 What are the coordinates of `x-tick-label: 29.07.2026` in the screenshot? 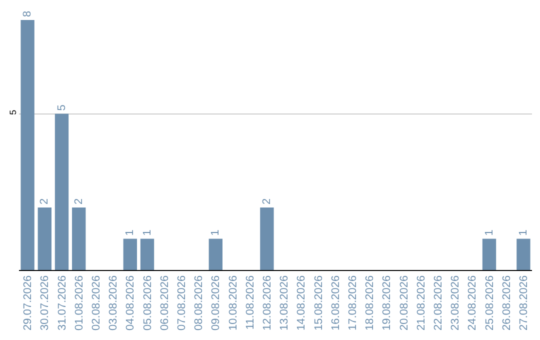 It's located at (28, 302).